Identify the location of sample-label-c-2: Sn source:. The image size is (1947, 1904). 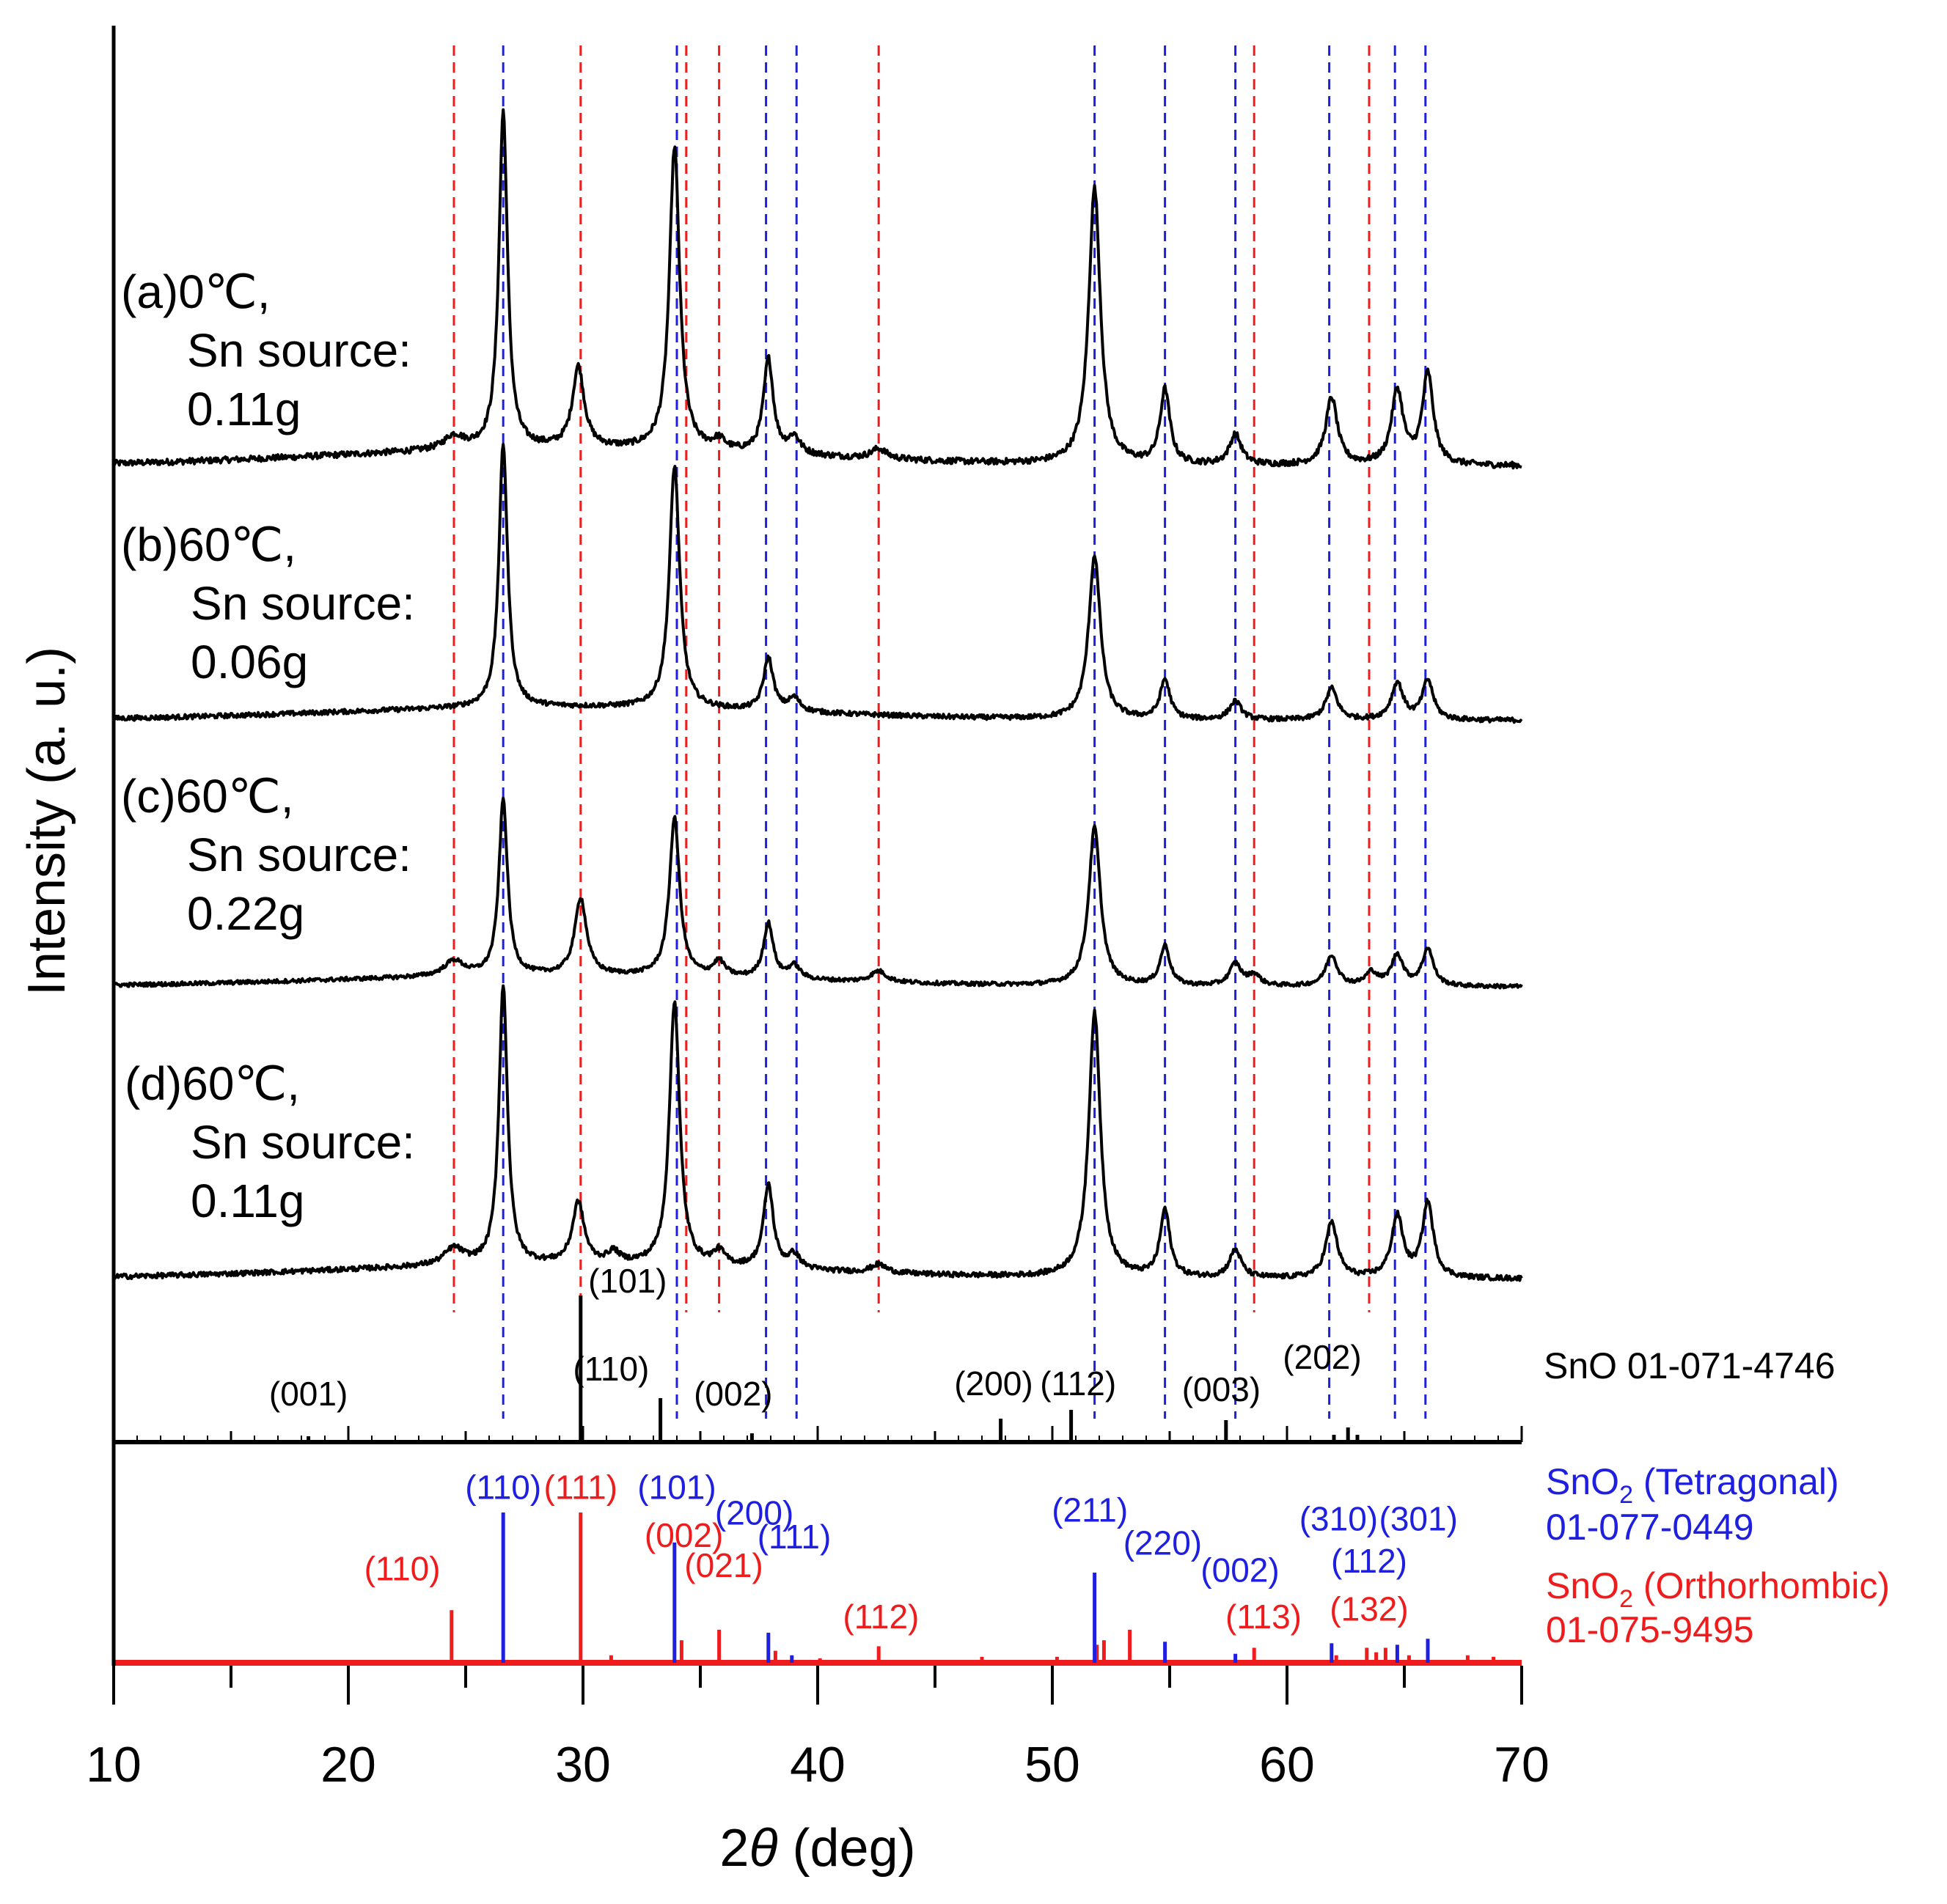
(299, 854).